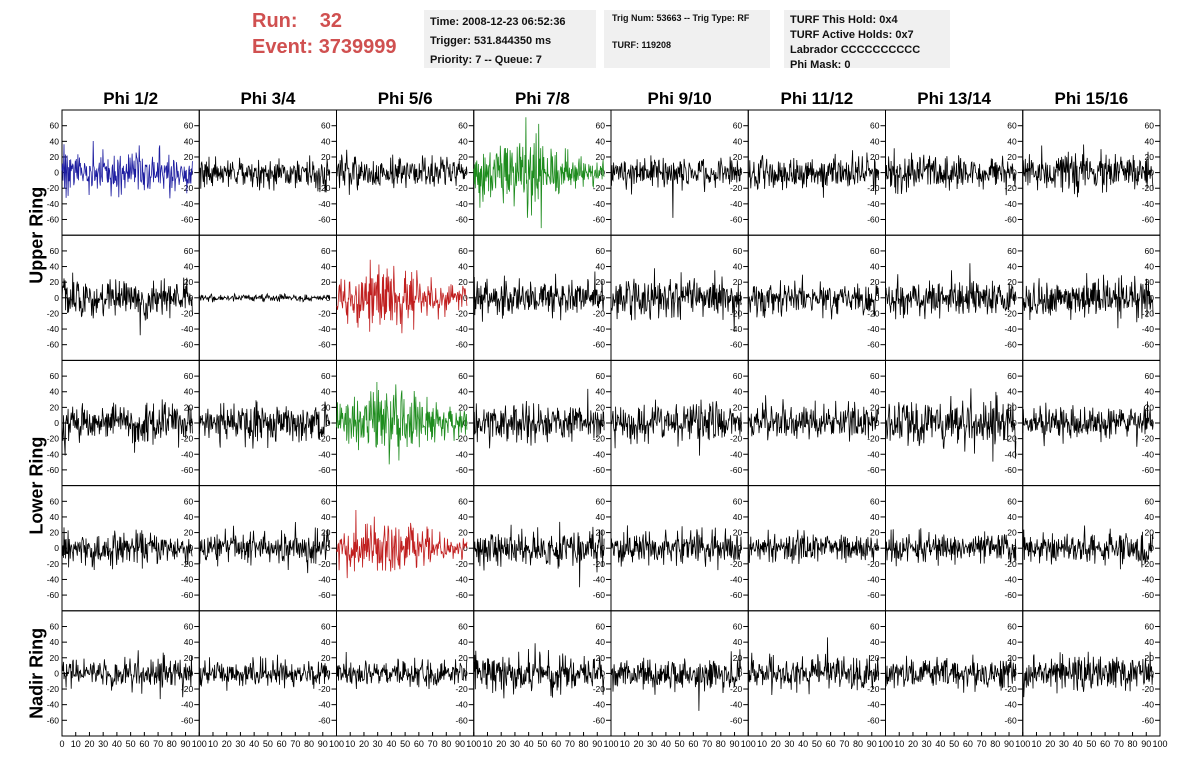 This screenshot has width=1196, height=772. Describe the element at coordinates (954, 98) in the screenshot. I see `column-header-7: Phi 13/14` at that location.